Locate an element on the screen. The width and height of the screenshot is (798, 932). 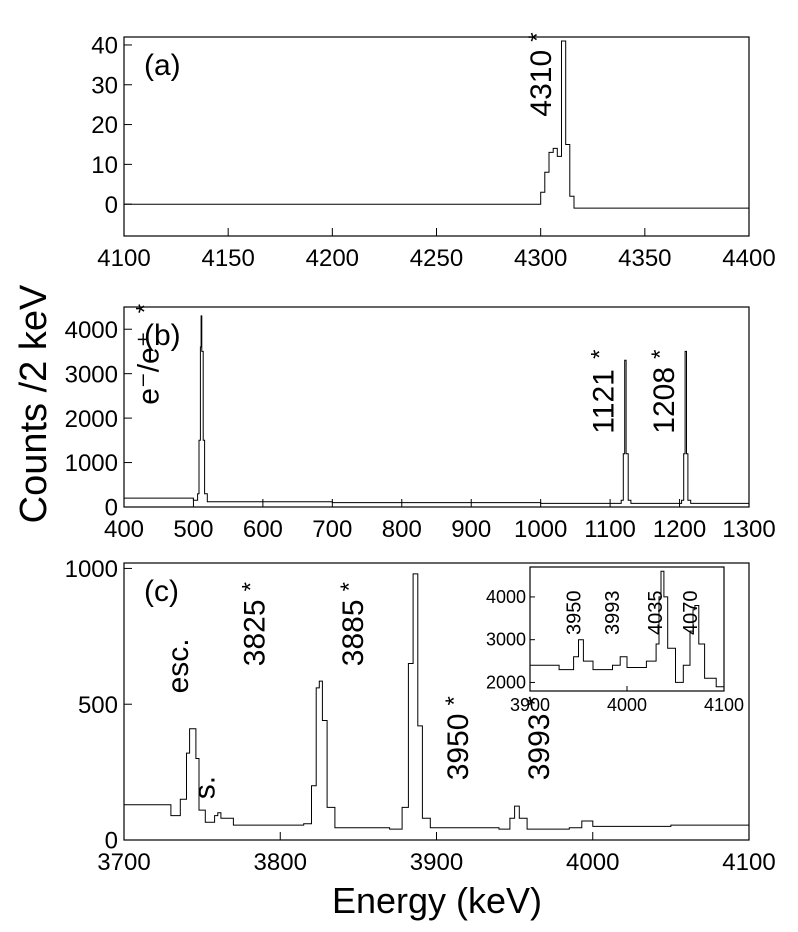
x-tick-label: 4400 is located at coordinates (748, 258).